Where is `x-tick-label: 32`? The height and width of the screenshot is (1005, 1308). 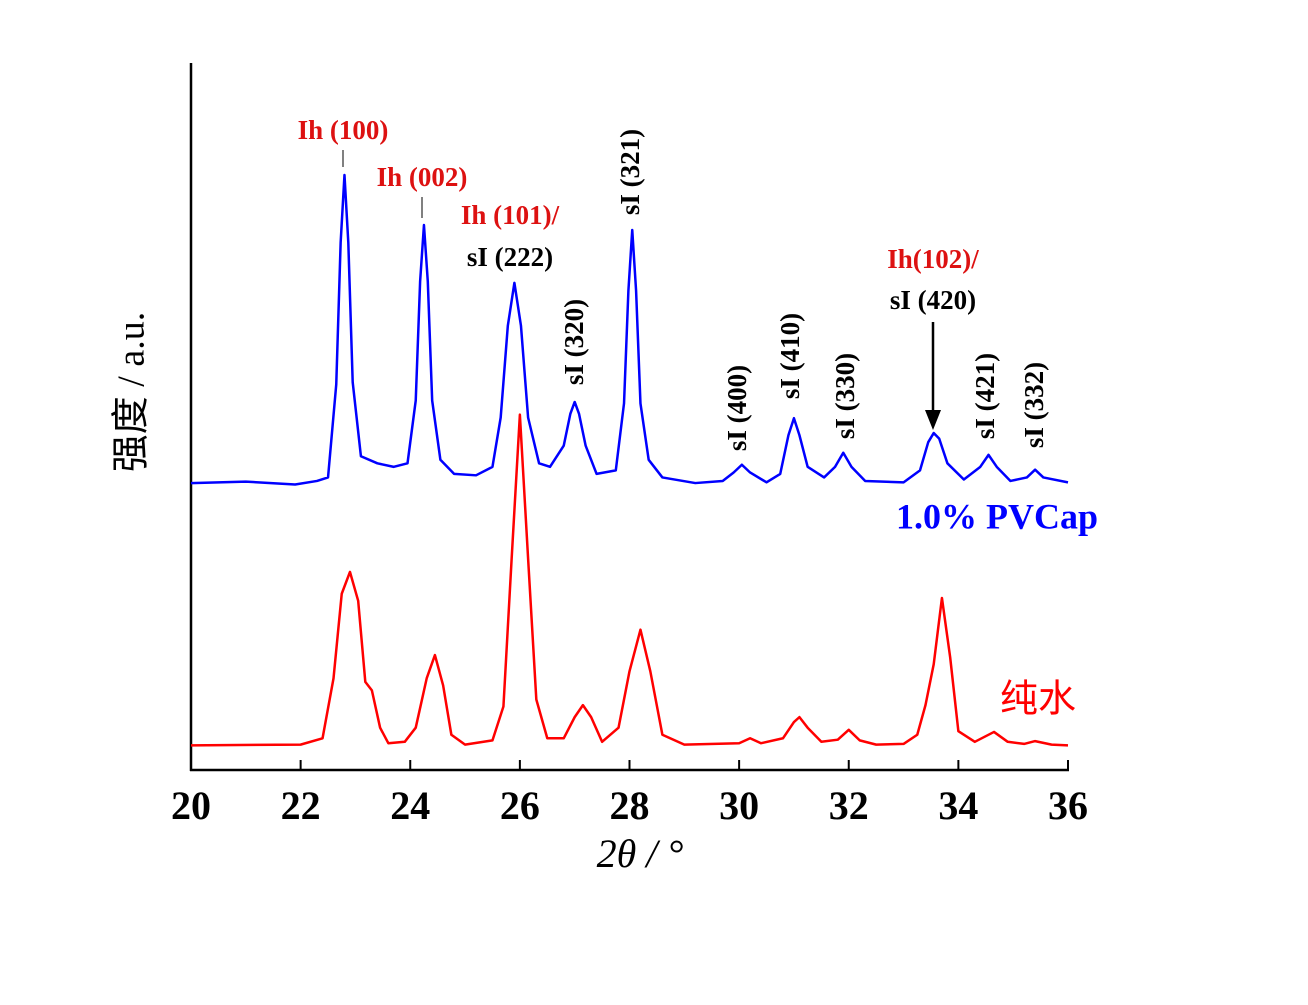
x-tick-label: 32 is located at coordinates (849, 805).